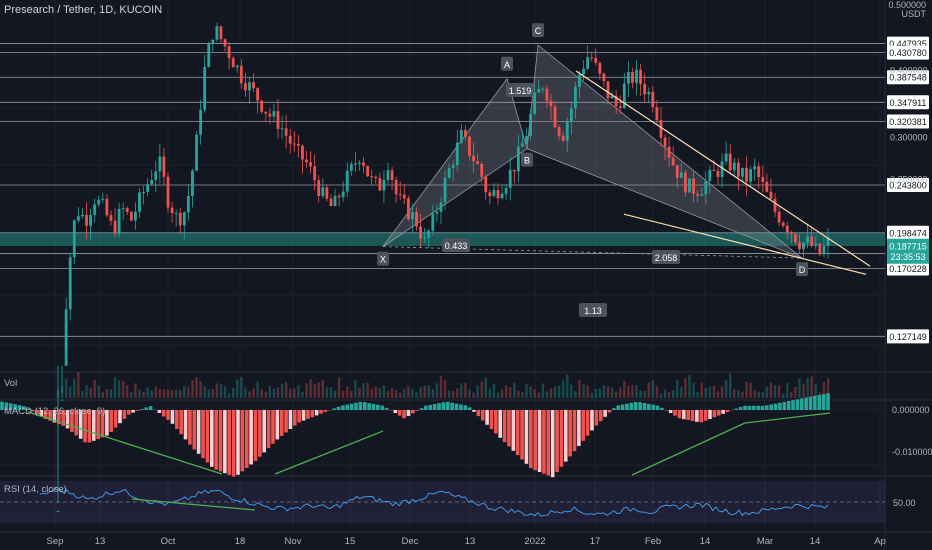 The height and width of the screenshot is (550, 932). What do you see at coordinates (909, 180) in the screenshot?
I see `price-tick: 0.250000` at bounding box center [909, 180].